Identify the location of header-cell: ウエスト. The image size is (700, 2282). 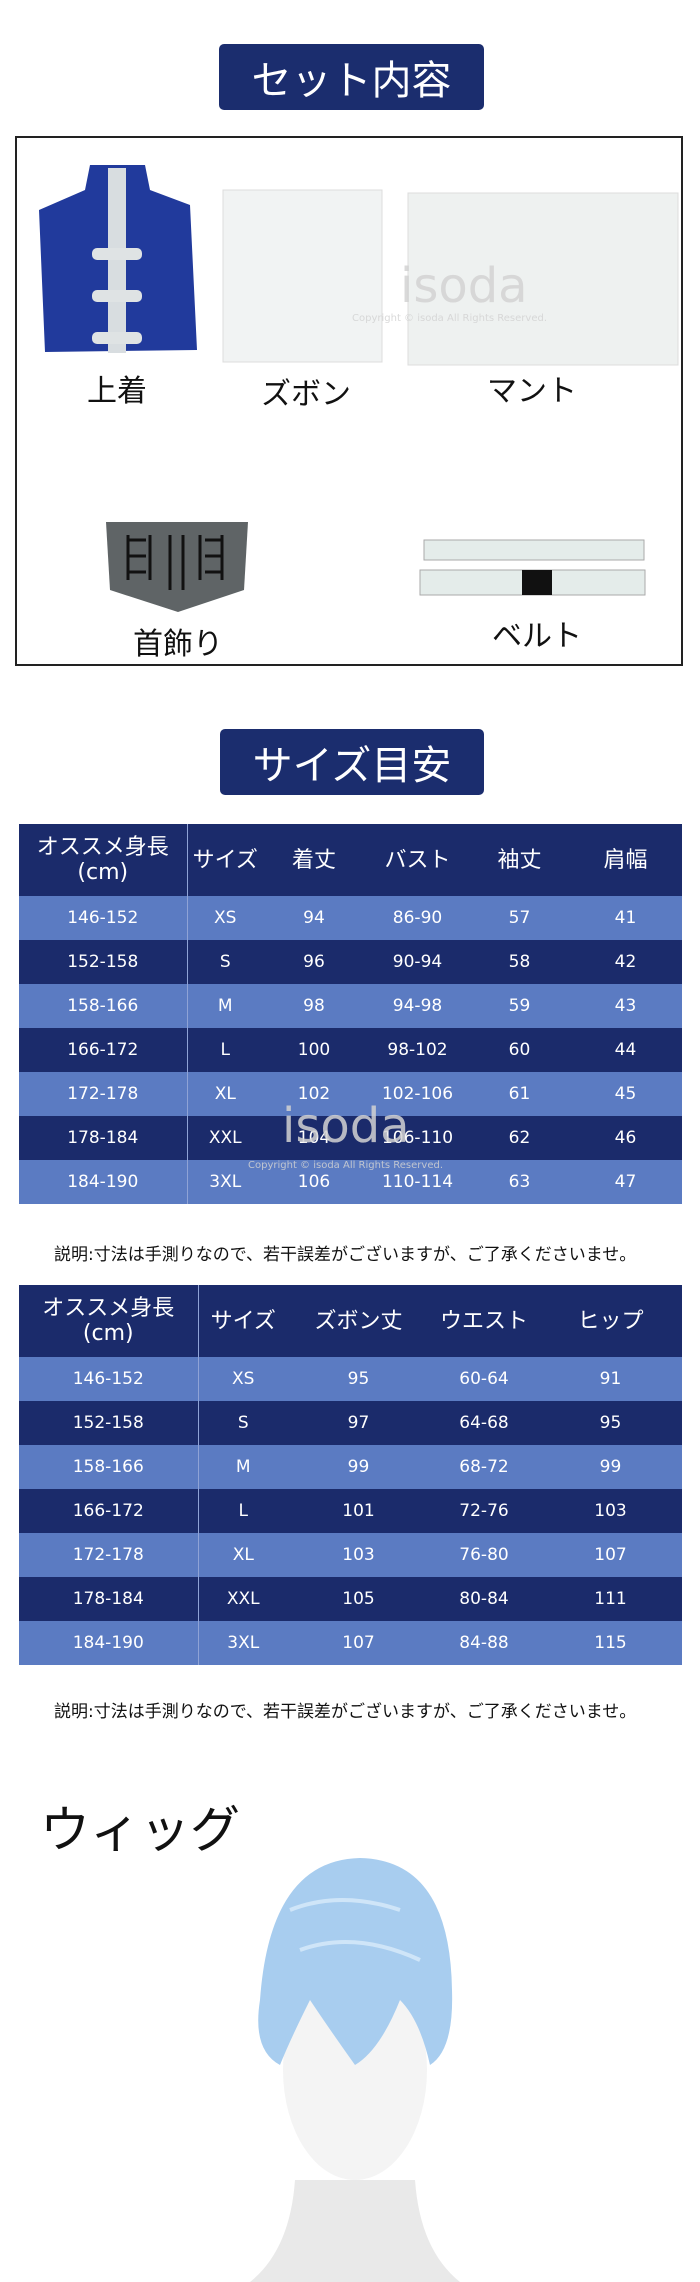
(484, 1321).